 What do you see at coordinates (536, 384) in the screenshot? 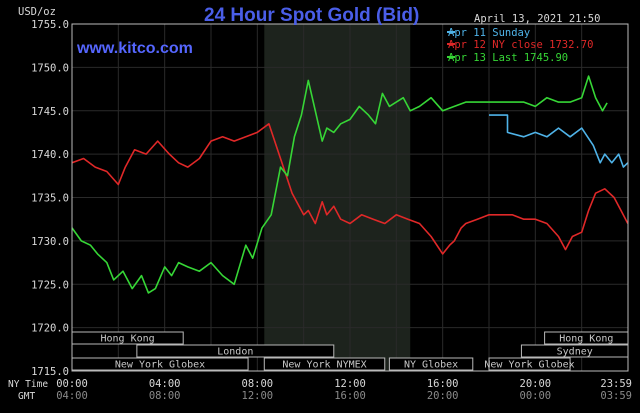
I see `x-tick-label-ny: 20:00` at bounding box center [536, 384].